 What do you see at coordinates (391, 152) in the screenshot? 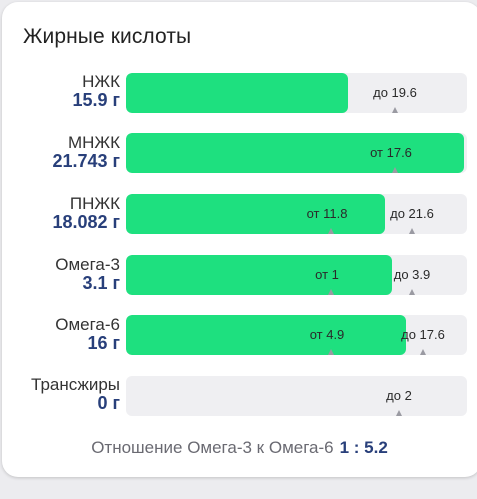
I see `norm-min-label: от 17.6` at bounding box center [391, 152].